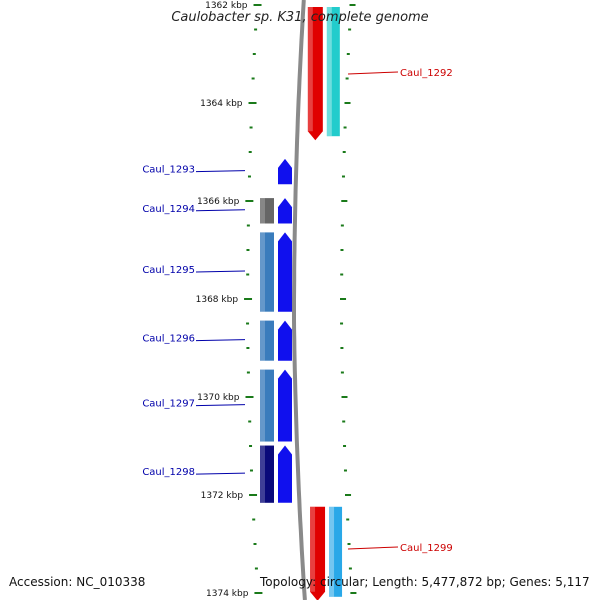 The width and height of the screenshot is (600, 600). I want to click on gene-label: Caul_1293, so click(168, 170).